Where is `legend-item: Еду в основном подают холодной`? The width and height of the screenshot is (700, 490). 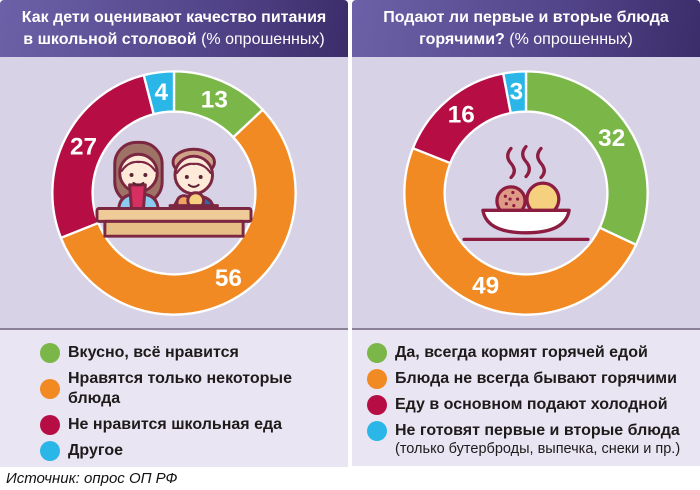 legend-item: Еду в основном подают холодной is located at coordinates (531, 405).